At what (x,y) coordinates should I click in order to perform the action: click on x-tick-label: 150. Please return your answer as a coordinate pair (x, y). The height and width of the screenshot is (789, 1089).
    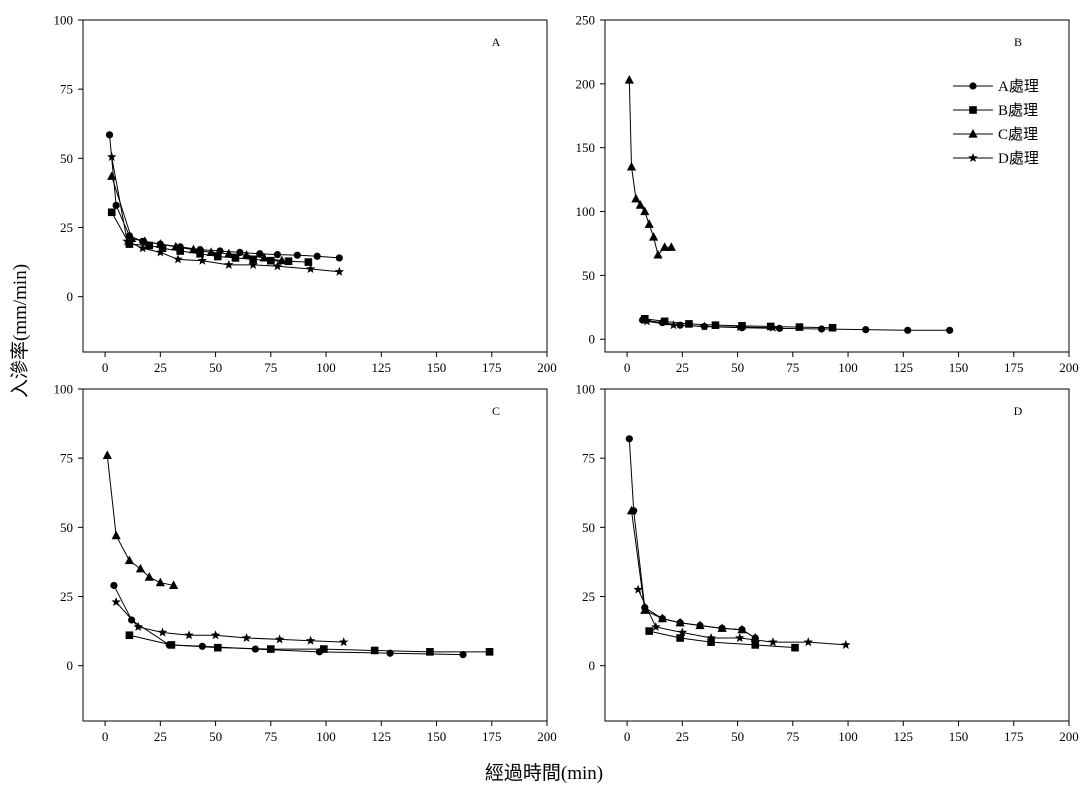
    Looking at the image, I should click on (437, 367).